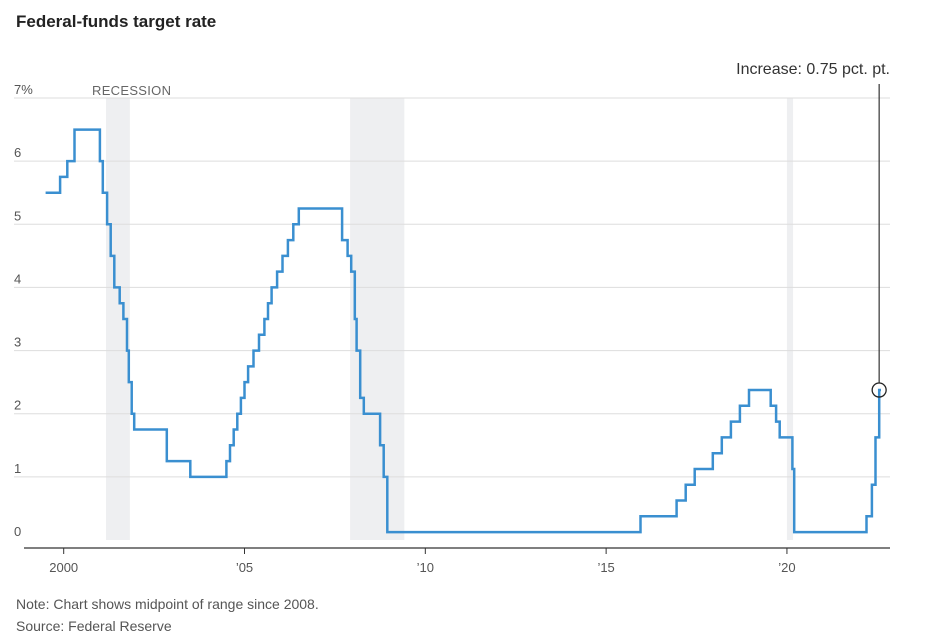 Image resolution: width=949 pixels, height=639 pixels. Describe the element at coordinates (131, 90) in the screenshot. I see `recession-label: RECESSION` at that location.